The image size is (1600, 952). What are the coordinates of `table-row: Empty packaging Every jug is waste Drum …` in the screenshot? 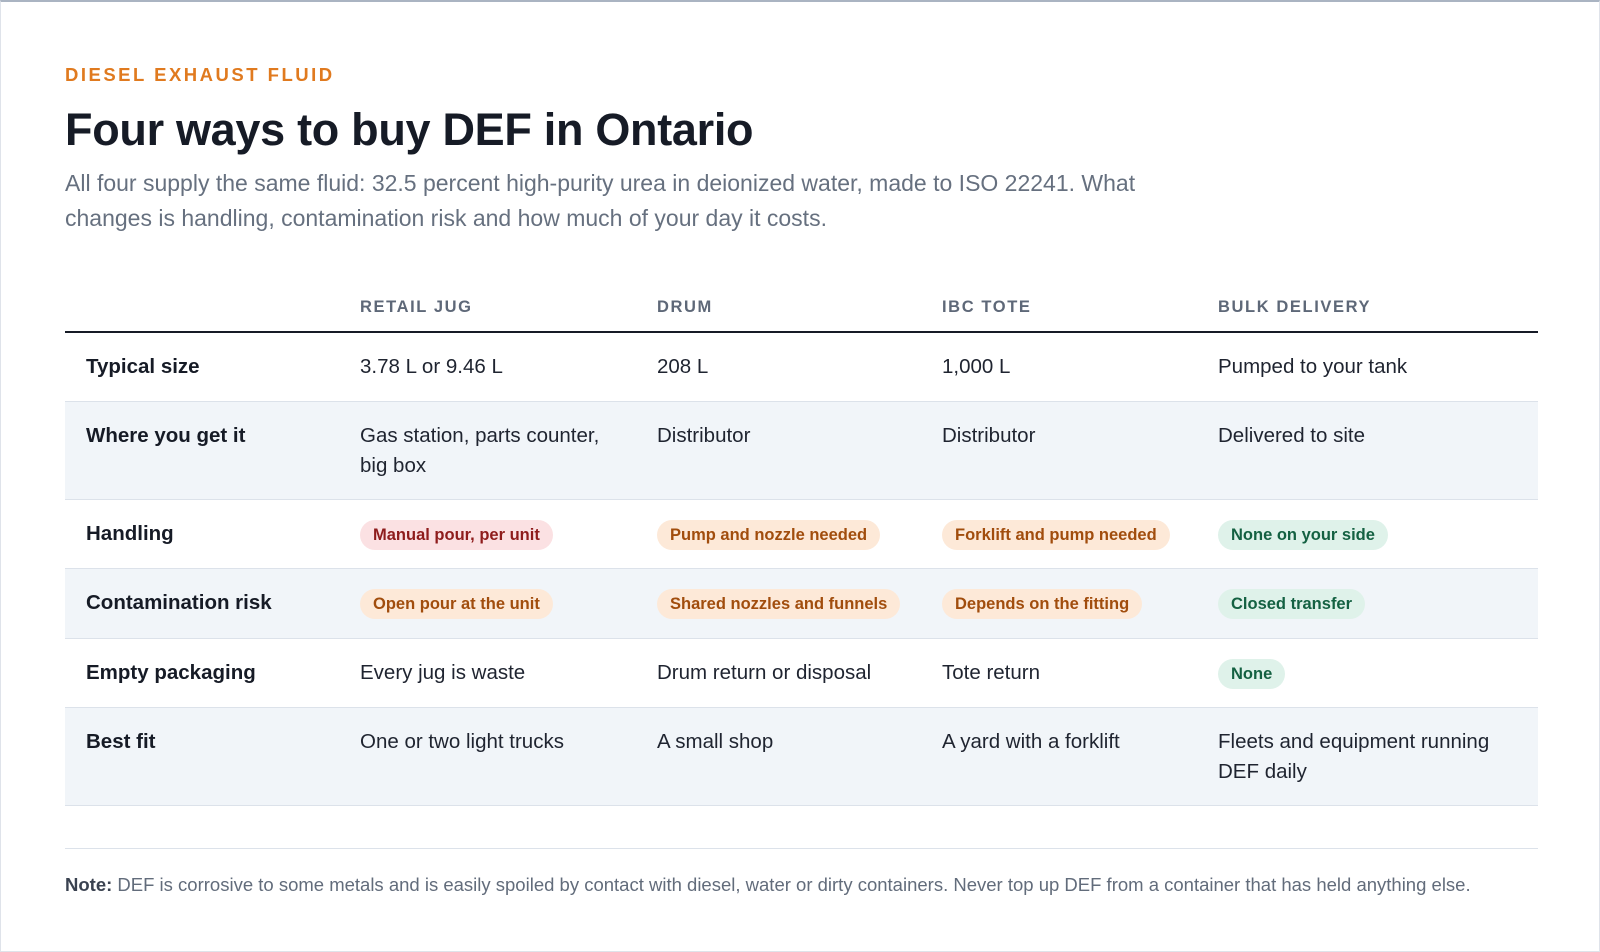 It's located at (801, 673).